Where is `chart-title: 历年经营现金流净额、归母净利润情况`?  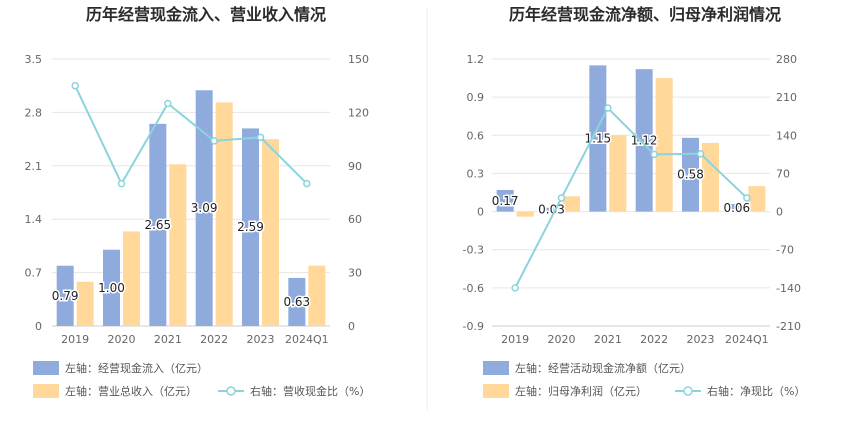
chart-title: 历年经营现金流净额、归母净利润情况 is located at coordinates (645, 14).